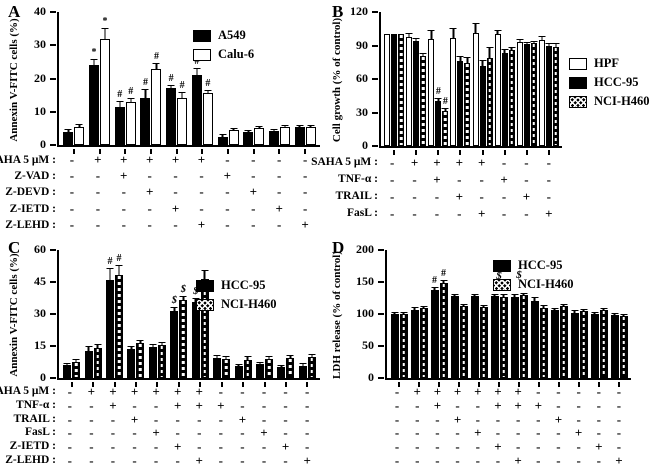 The height and width of the screenshot is (468, 650). I want to click on treatment-row: - - - - - + - - - - + -, so click(508, 447).